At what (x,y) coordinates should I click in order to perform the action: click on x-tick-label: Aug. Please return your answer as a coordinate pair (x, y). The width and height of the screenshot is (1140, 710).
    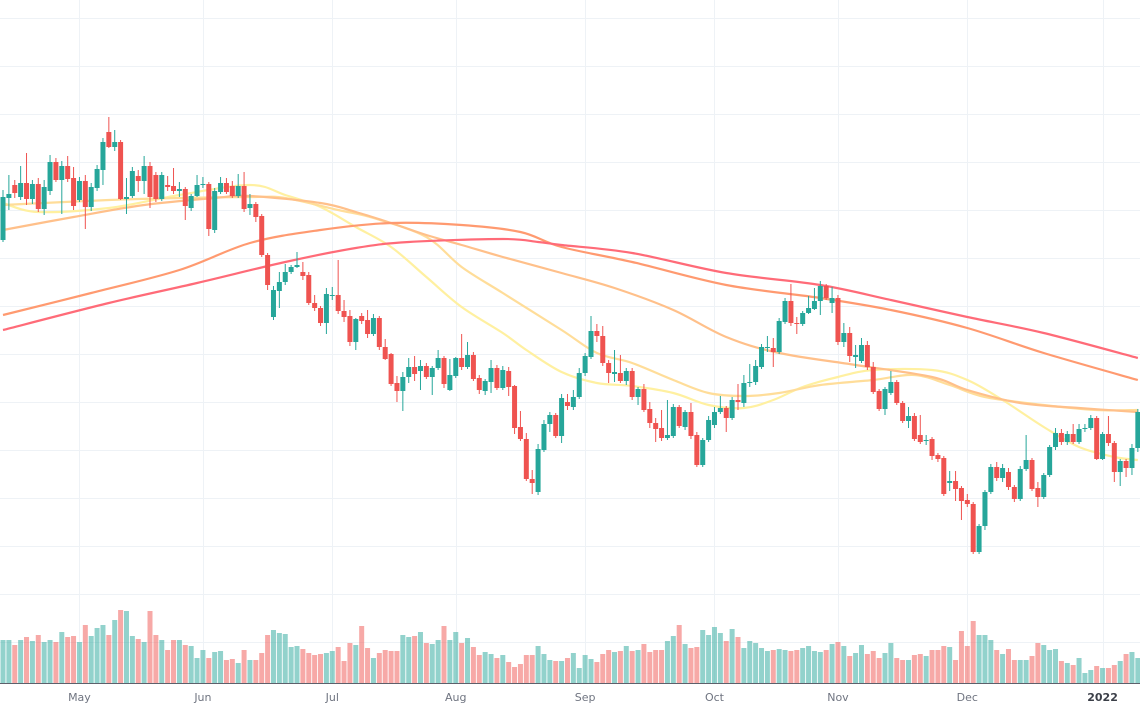
    Looking at the image, I should click on (455, 697).